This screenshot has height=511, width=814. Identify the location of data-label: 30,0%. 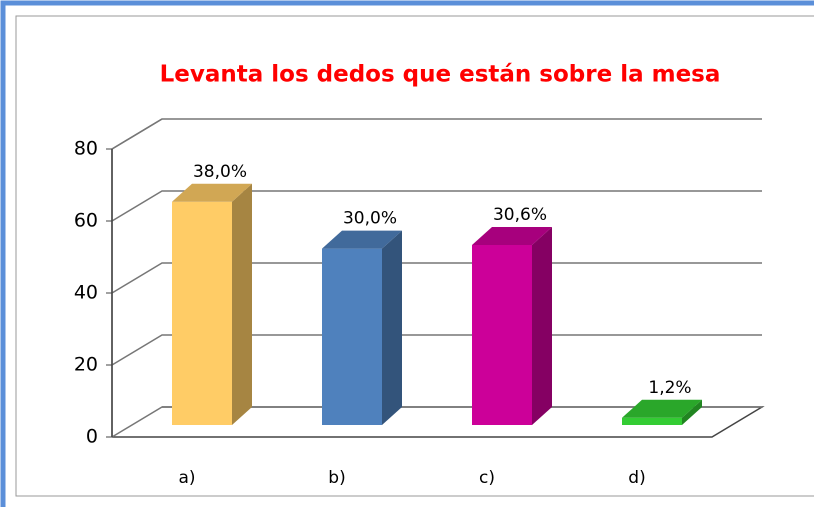
(370, 219).